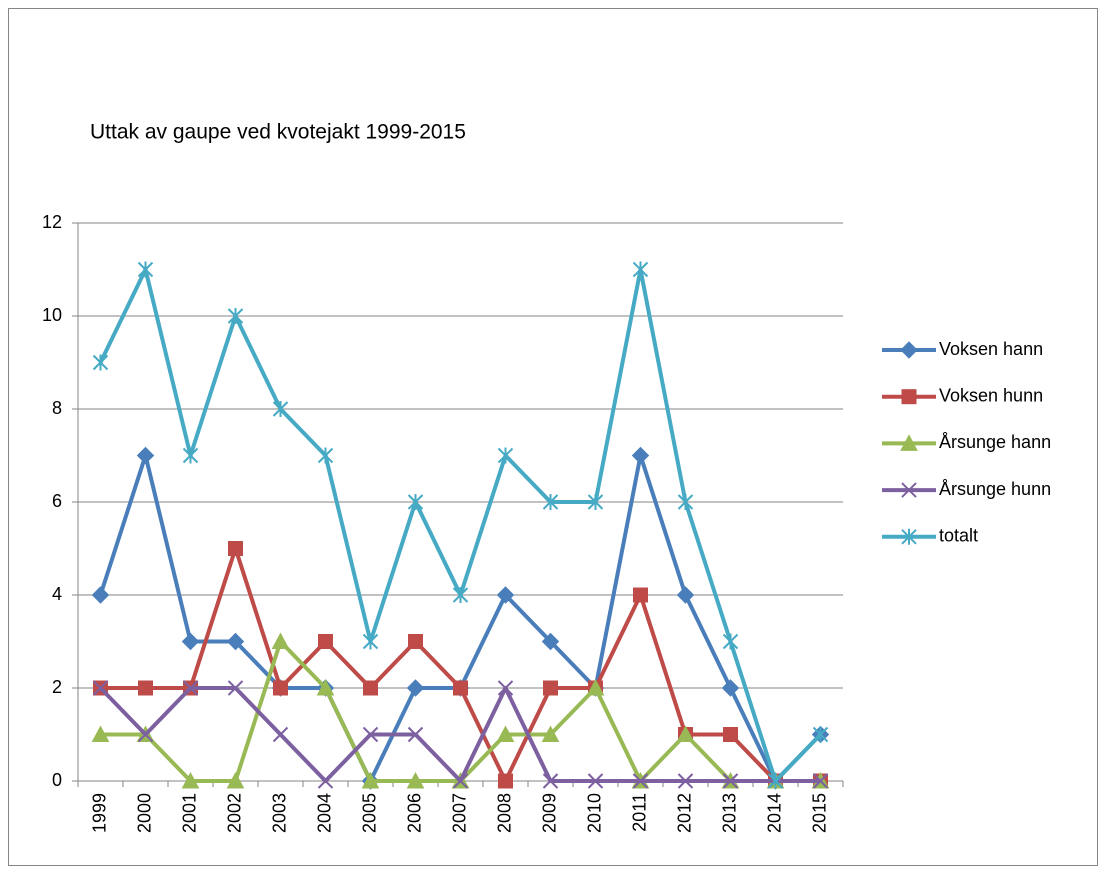 Image resolution: width=1106 pixels, height=874 pixels. Describe the element at coordinates (57, 594) in the screenshot. I see `y-tick-label: 4` at that location.